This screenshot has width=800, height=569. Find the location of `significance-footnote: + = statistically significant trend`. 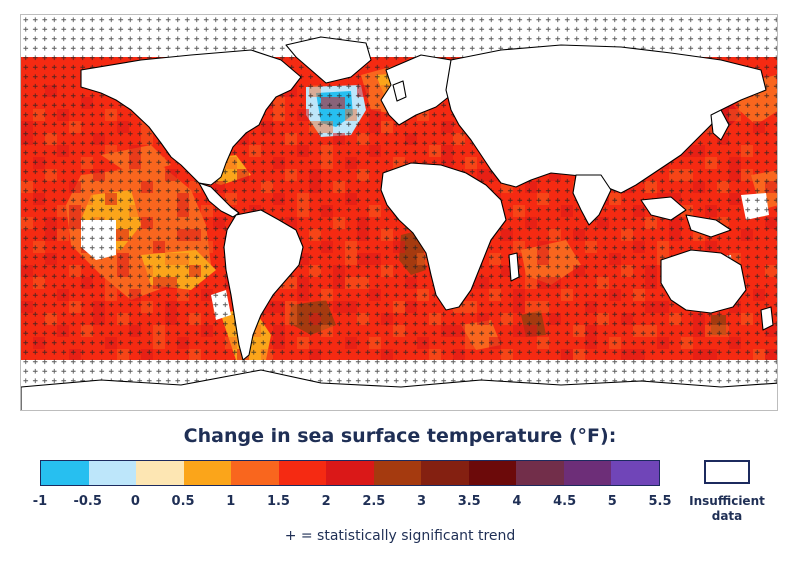

significance-footnote: + = statistically significant trend is located at coordinates (400, 536).